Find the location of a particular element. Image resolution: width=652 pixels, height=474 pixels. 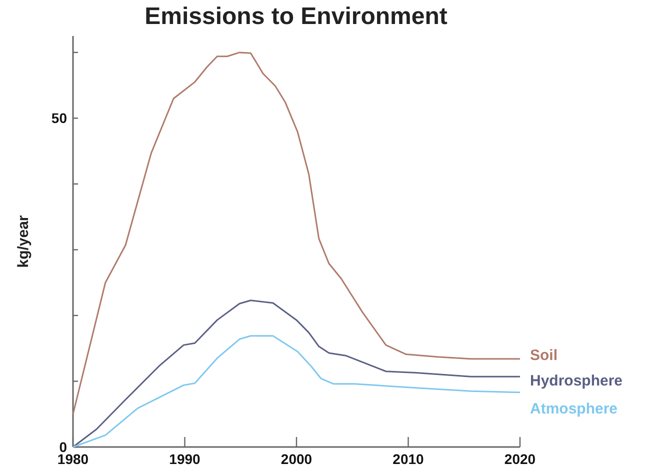

x-tick-label: 2010 is located at coordinates (408, 459).